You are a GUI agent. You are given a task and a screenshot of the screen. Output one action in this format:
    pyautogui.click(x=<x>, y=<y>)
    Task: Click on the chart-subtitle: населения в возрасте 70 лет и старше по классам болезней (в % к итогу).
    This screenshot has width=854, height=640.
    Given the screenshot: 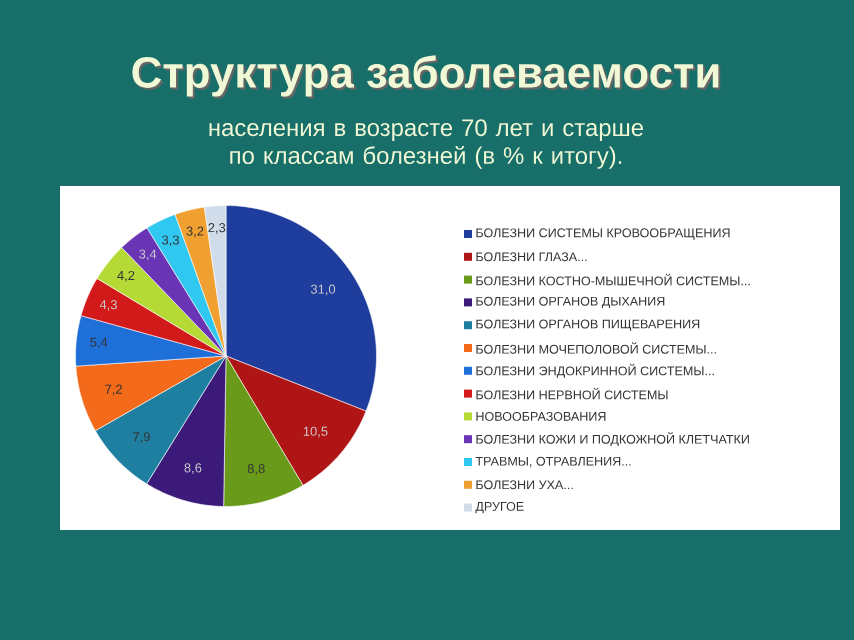 What is the action you would take?
    pyautogui.click(x=426, y=144)
    